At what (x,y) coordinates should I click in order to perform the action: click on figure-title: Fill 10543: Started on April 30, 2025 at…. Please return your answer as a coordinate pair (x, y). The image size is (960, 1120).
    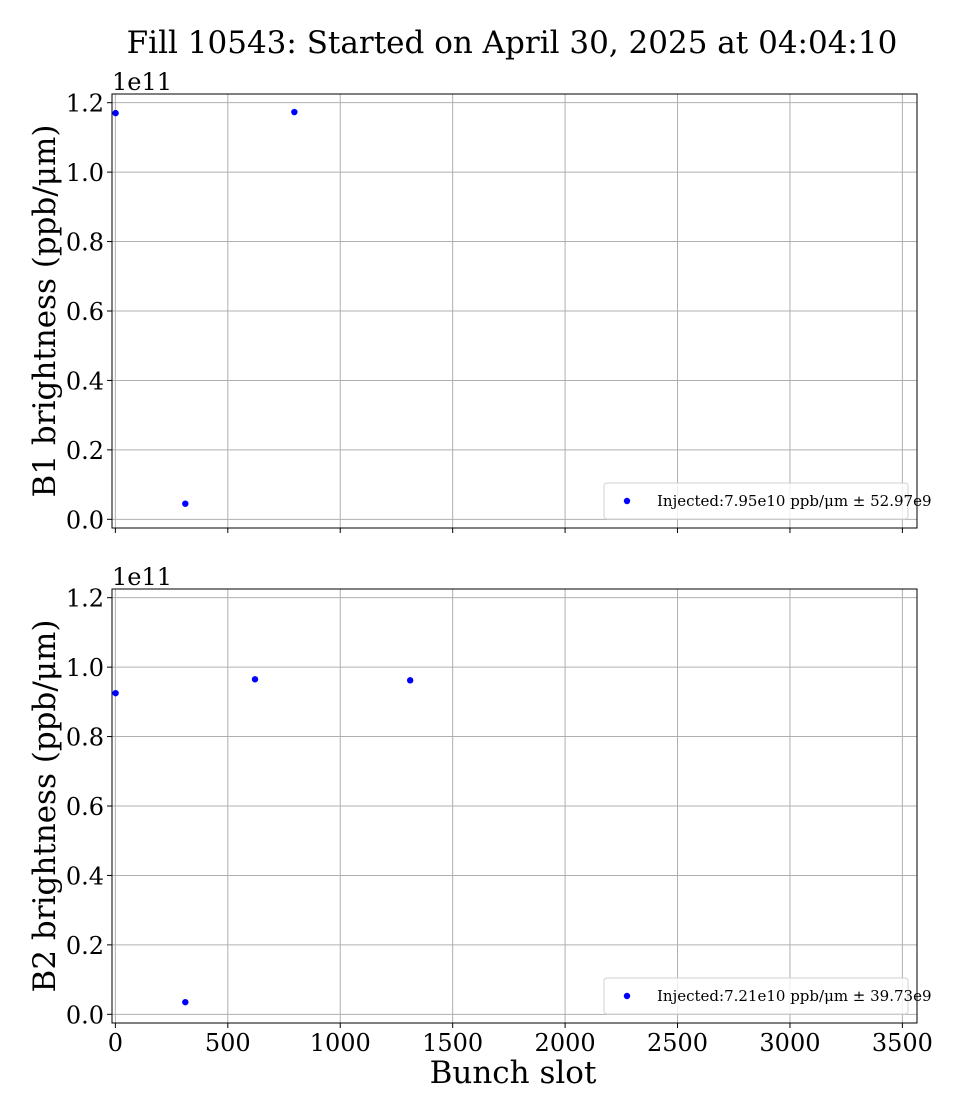
    Looking at the image, I should click on (512, 43).